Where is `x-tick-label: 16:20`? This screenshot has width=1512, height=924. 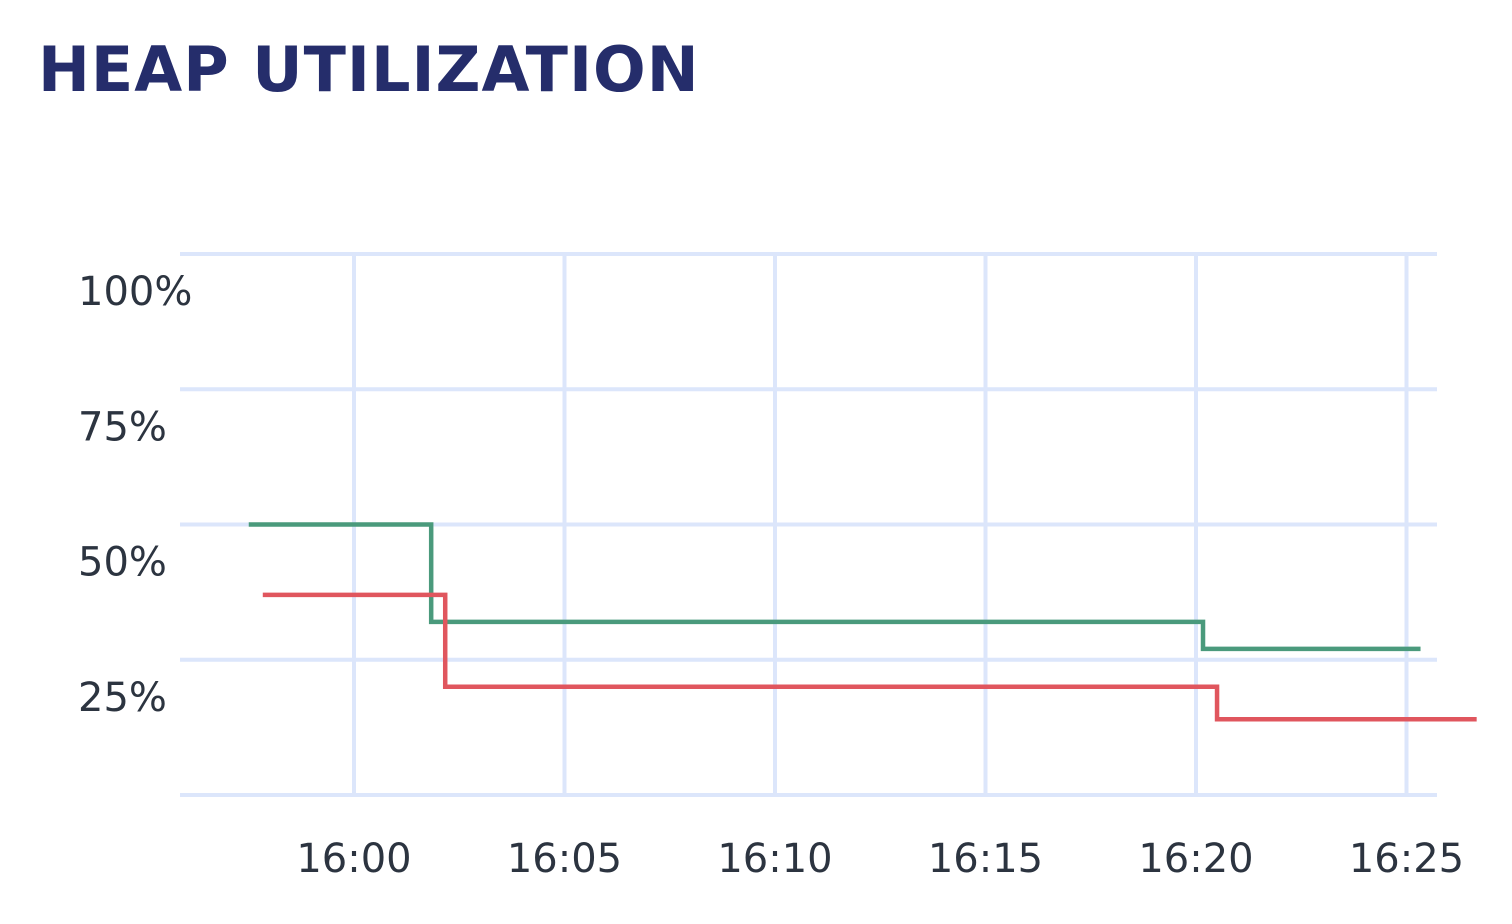 x-tick-label: 16:20 is located at coordinates (1195, 859).